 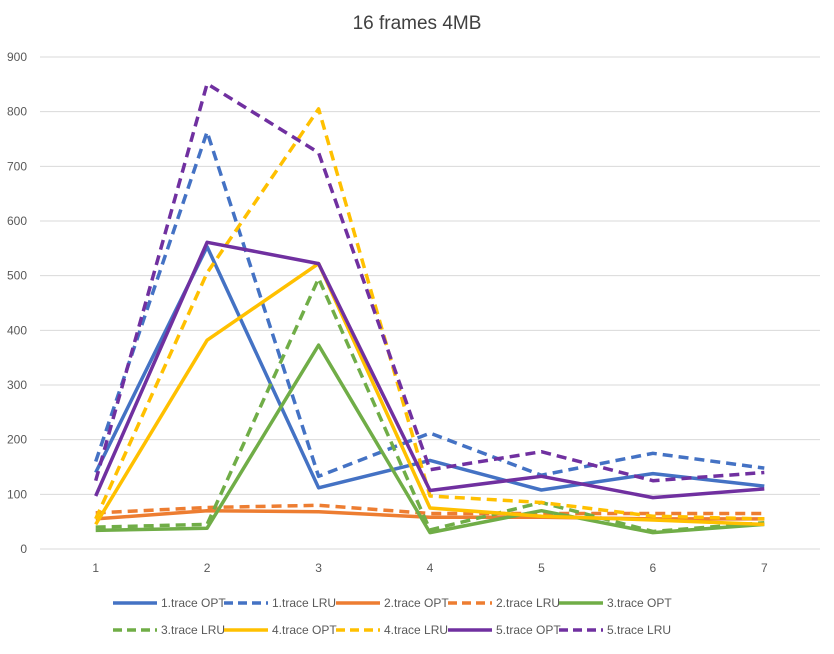 I want to click on legend-label: 4.trace OPT, so click(x=304, y=630).